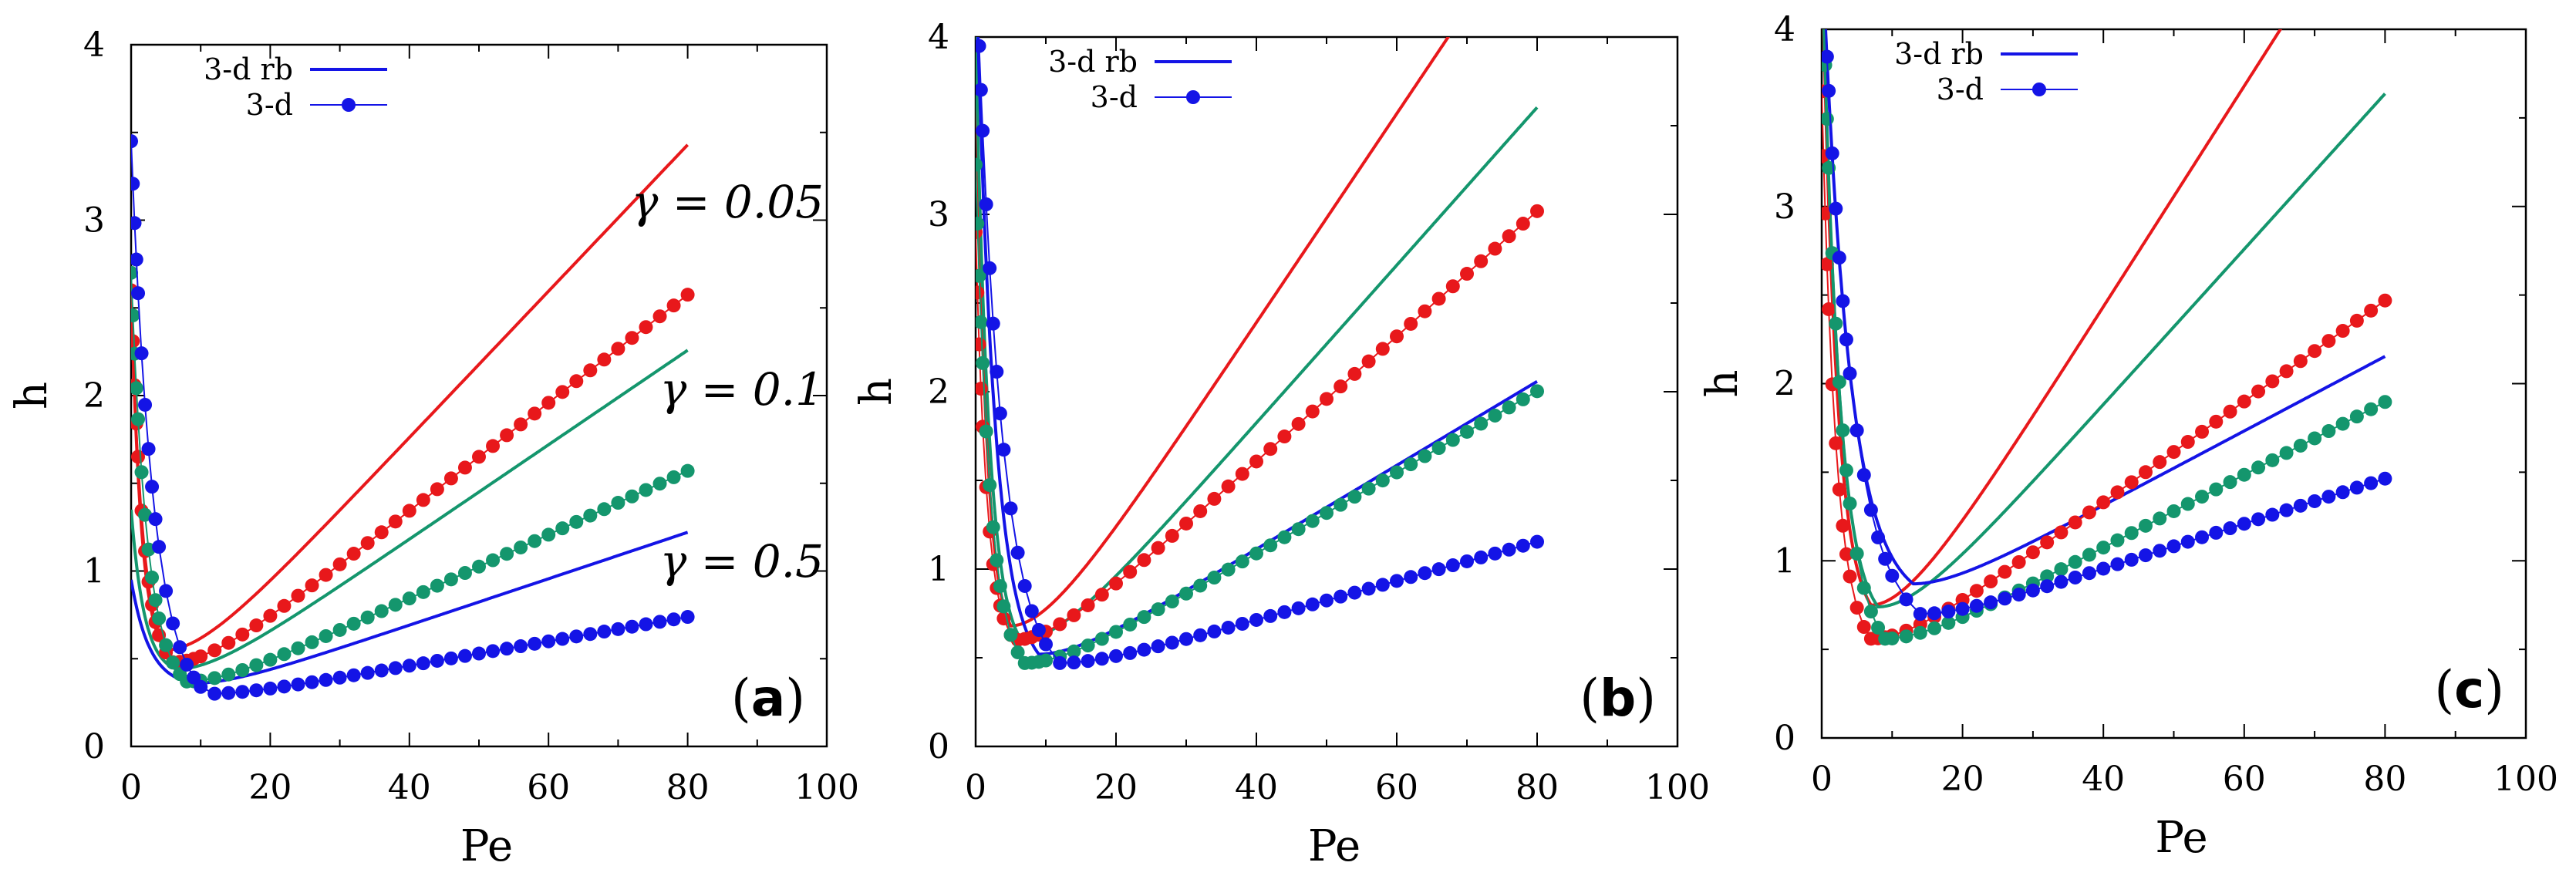  I want to click on y-tick-label: 1, so click(1784, 561).